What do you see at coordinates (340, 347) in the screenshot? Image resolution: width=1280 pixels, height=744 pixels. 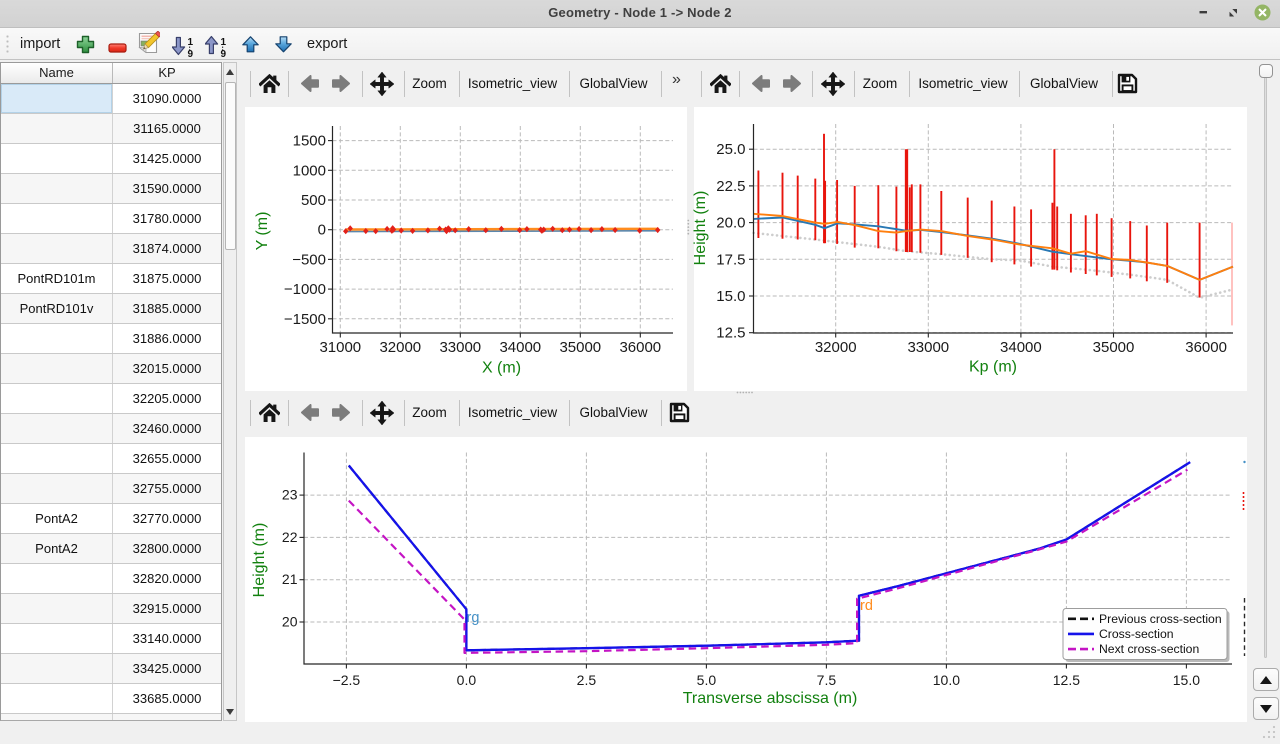 I see `svg-text: 31000` at bounding box center [340, 347].